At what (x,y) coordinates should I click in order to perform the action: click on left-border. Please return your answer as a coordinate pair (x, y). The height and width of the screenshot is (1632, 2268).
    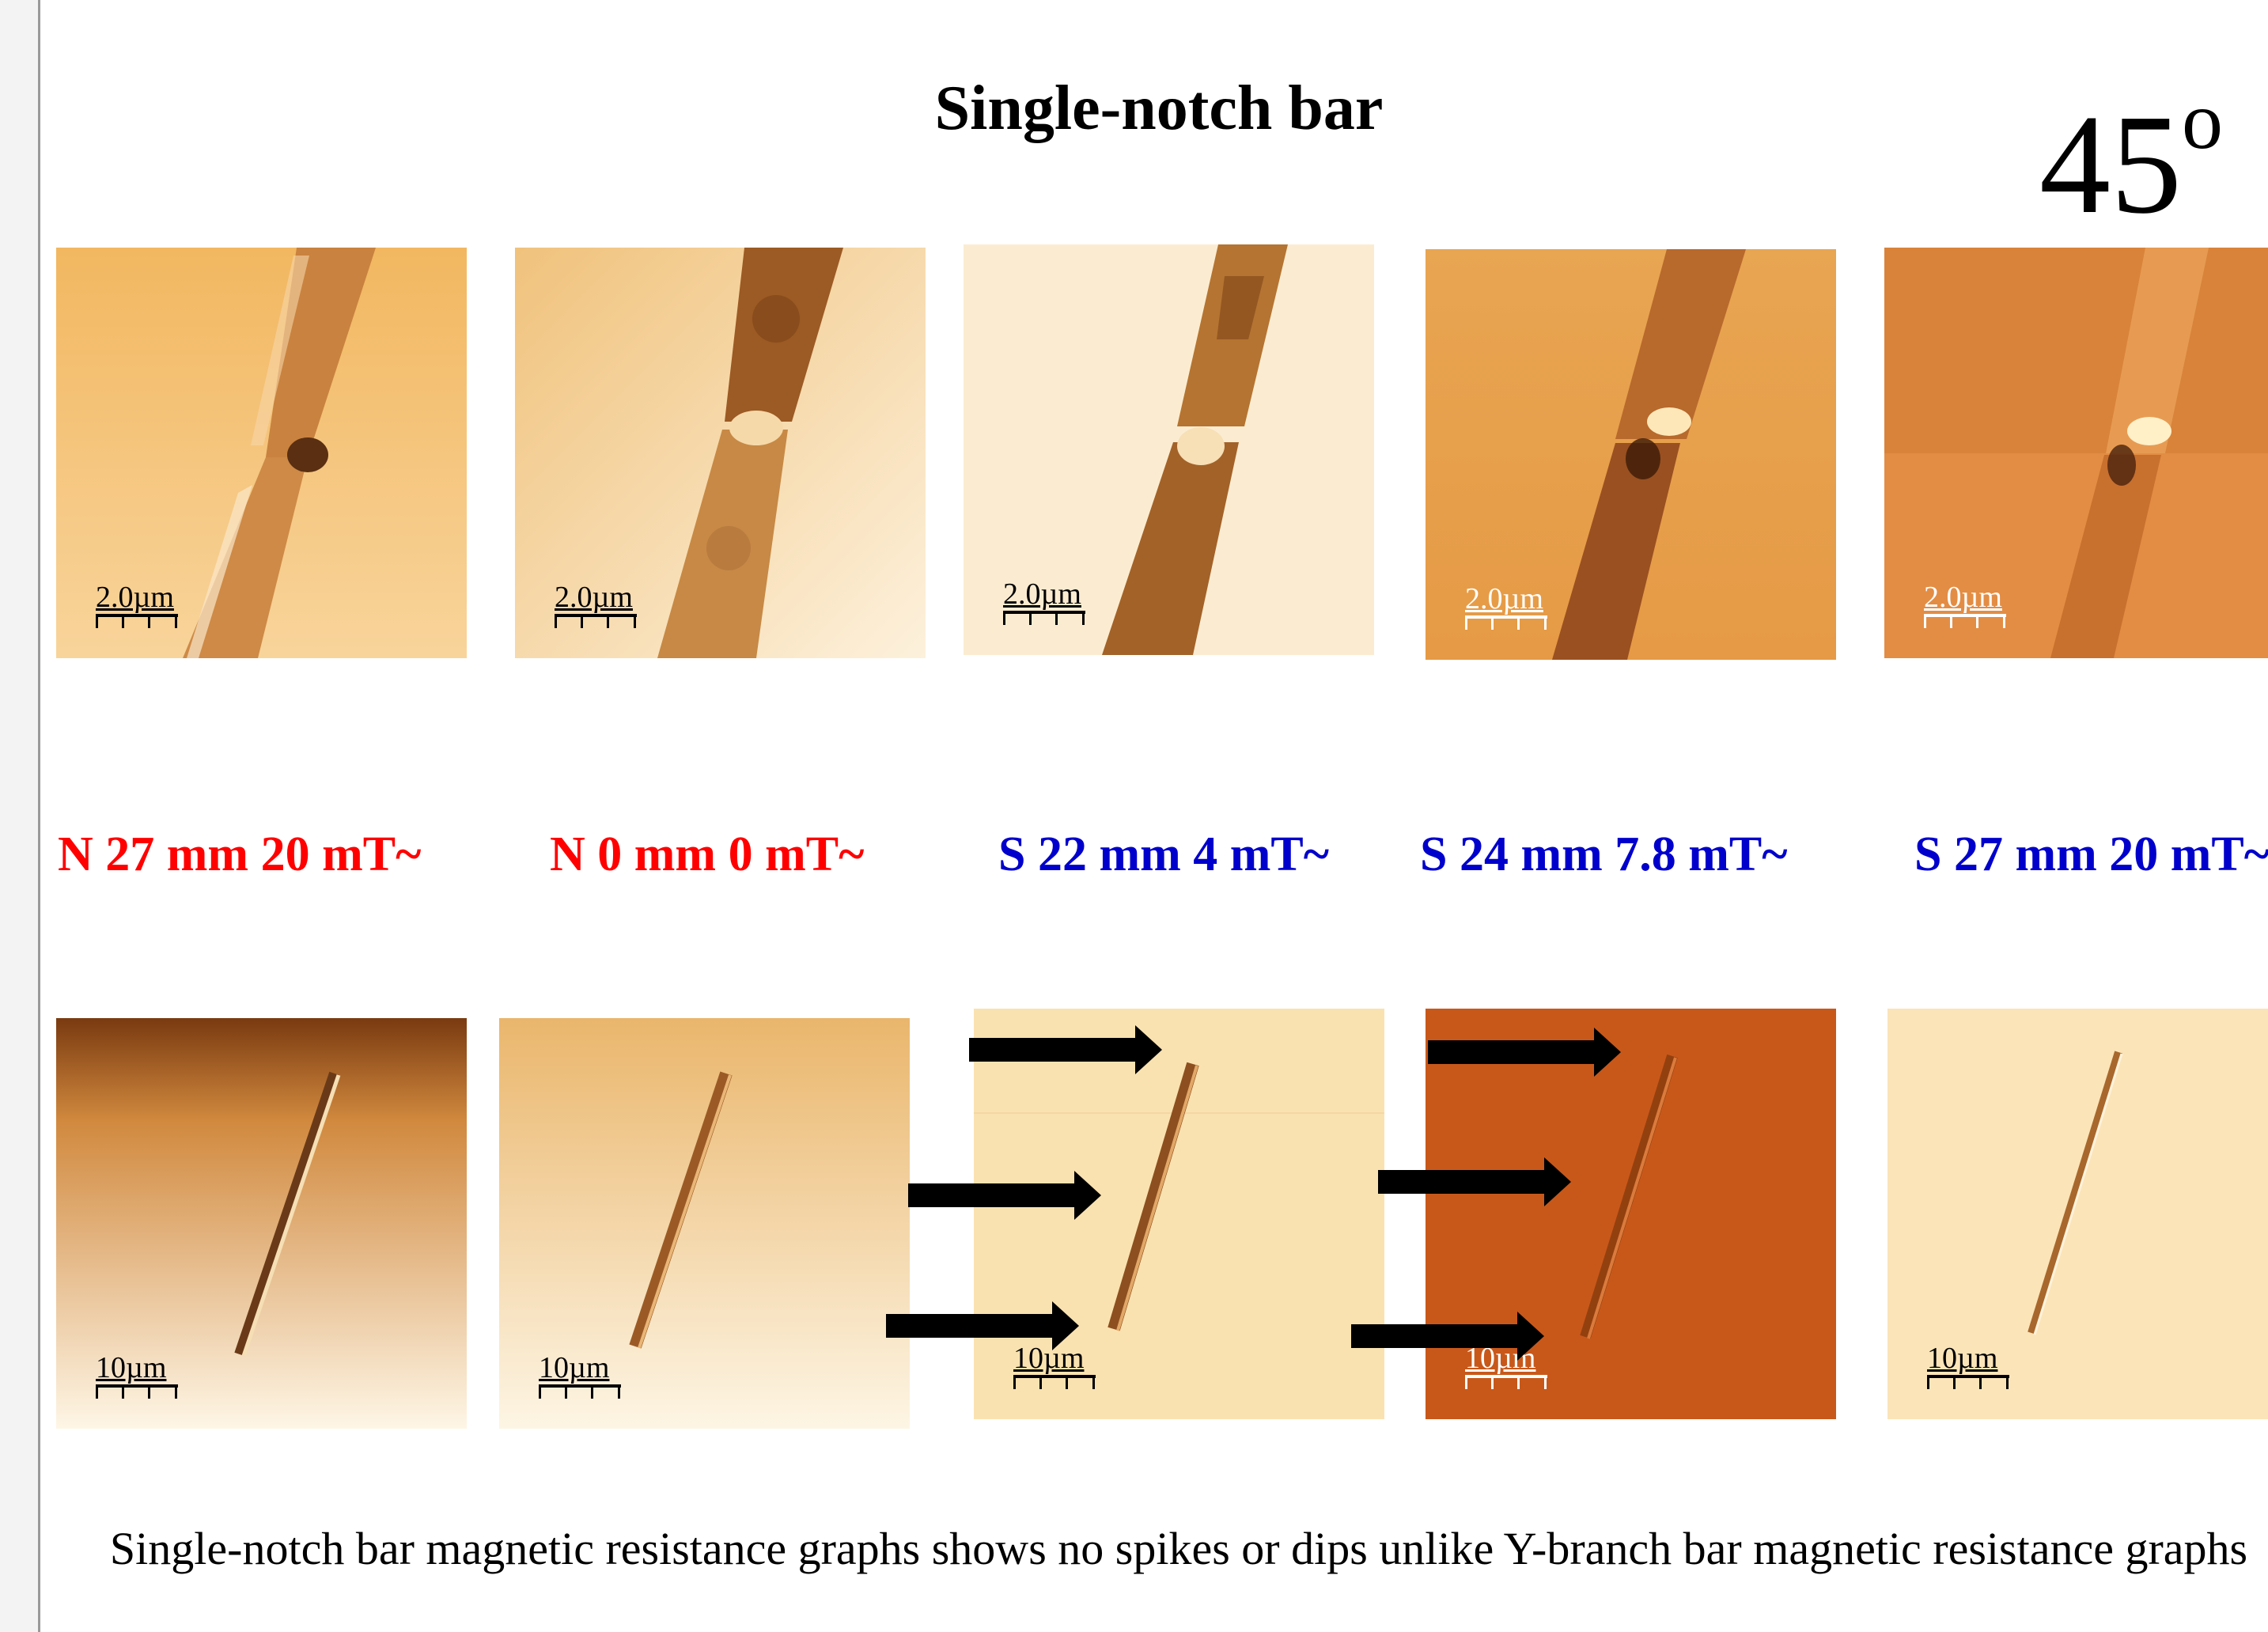
    Looking at the image, I should click on (20, 816).